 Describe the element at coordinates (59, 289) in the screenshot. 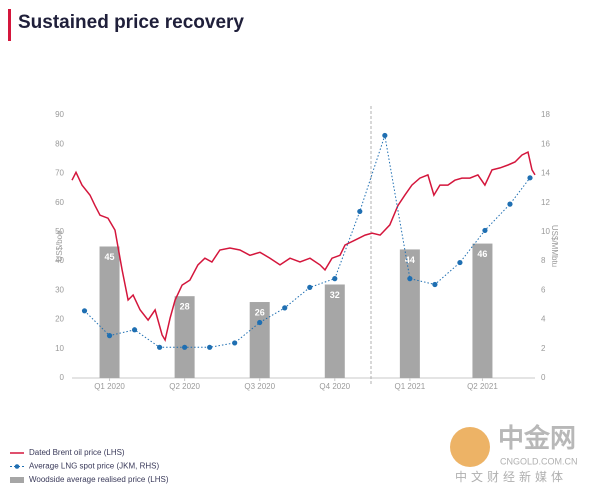

I see `y-tick-label: 30` at that location.